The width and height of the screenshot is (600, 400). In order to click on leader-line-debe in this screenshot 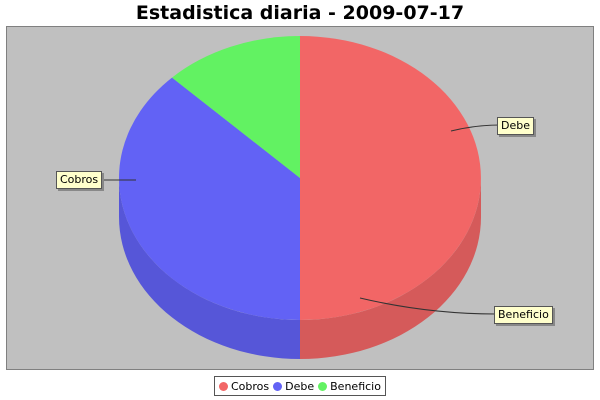, I will do `click(475, 128)`.